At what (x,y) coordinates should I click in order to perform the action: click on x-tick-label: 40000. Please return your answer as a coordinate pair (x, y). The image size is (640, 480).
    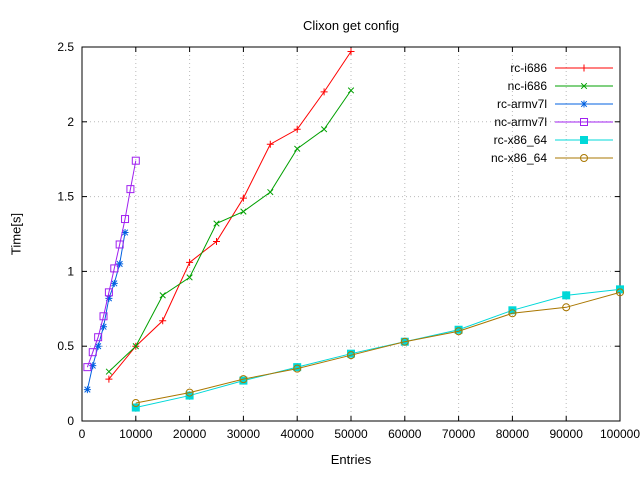
    Looking at the image, I should click on (298, 434).